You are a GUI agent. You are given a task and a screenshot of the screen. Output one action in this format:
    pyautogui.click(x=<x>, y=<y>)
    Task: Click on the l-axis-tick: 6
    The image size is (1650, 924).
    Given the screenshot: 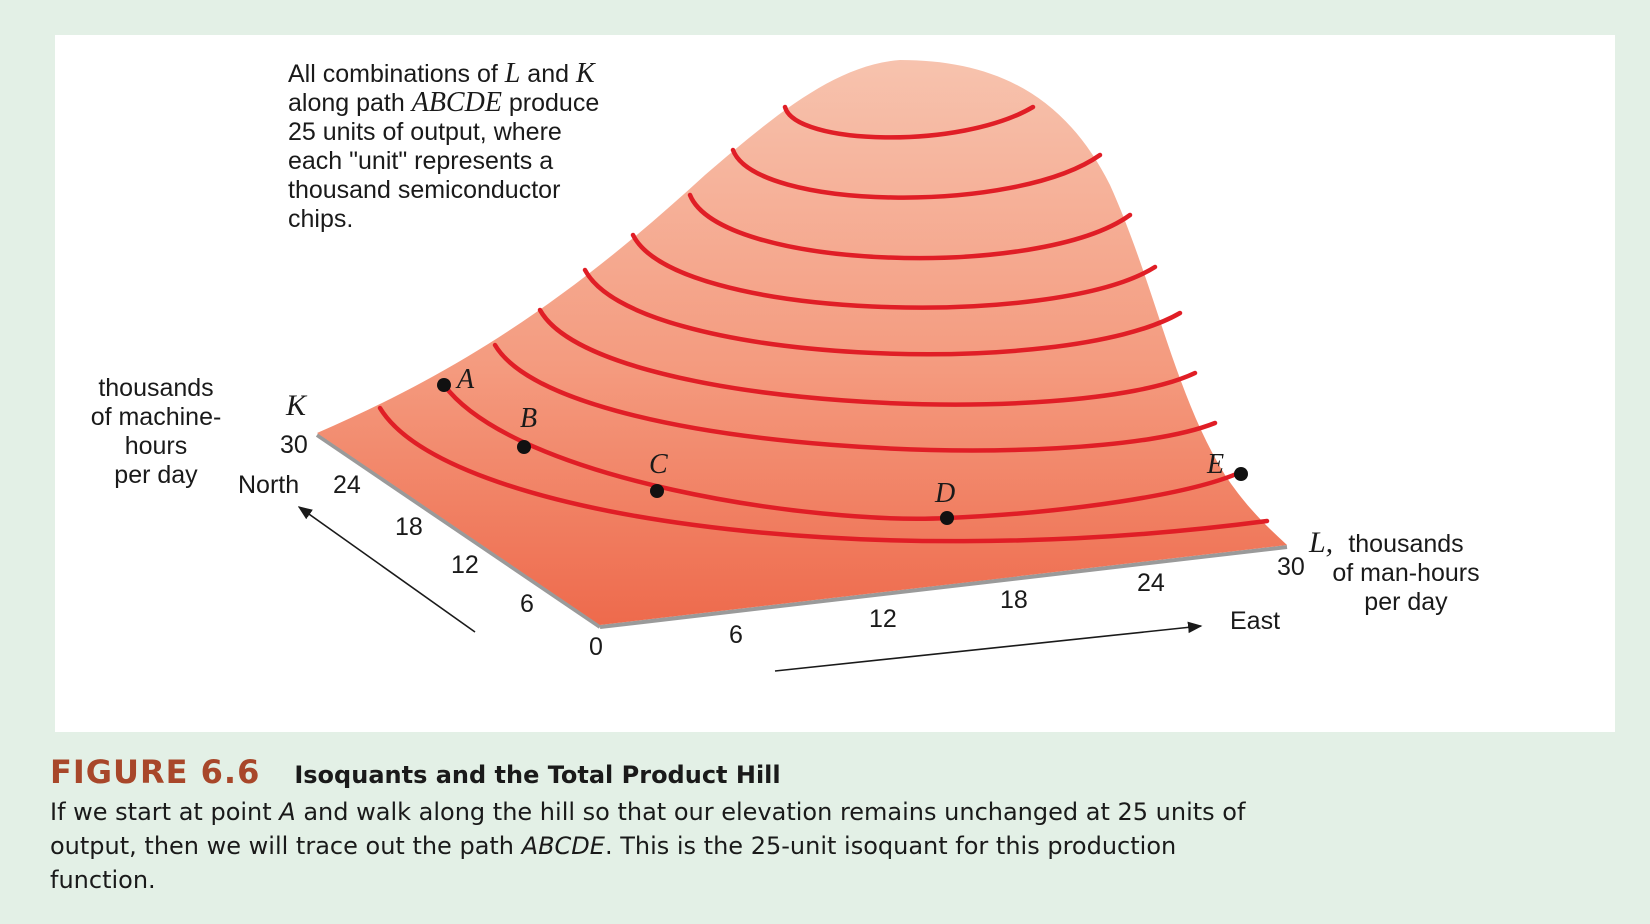 What is the action you would take?
    pyautogui.click(x=736, y=635)
    